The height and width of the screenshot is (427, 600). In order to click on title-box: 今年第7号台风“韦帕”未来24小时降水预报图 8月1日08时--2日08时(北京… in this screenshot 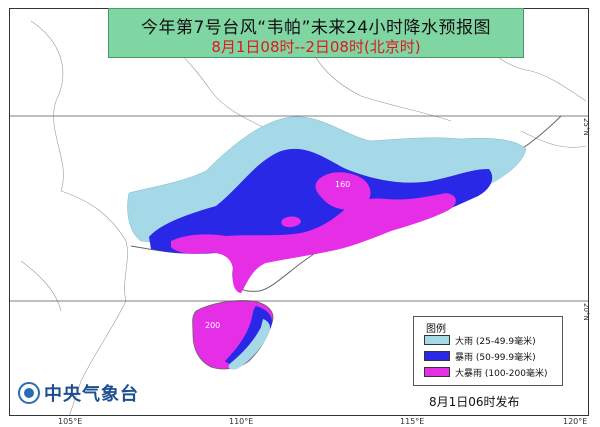, I will do `click(316, 33)`.